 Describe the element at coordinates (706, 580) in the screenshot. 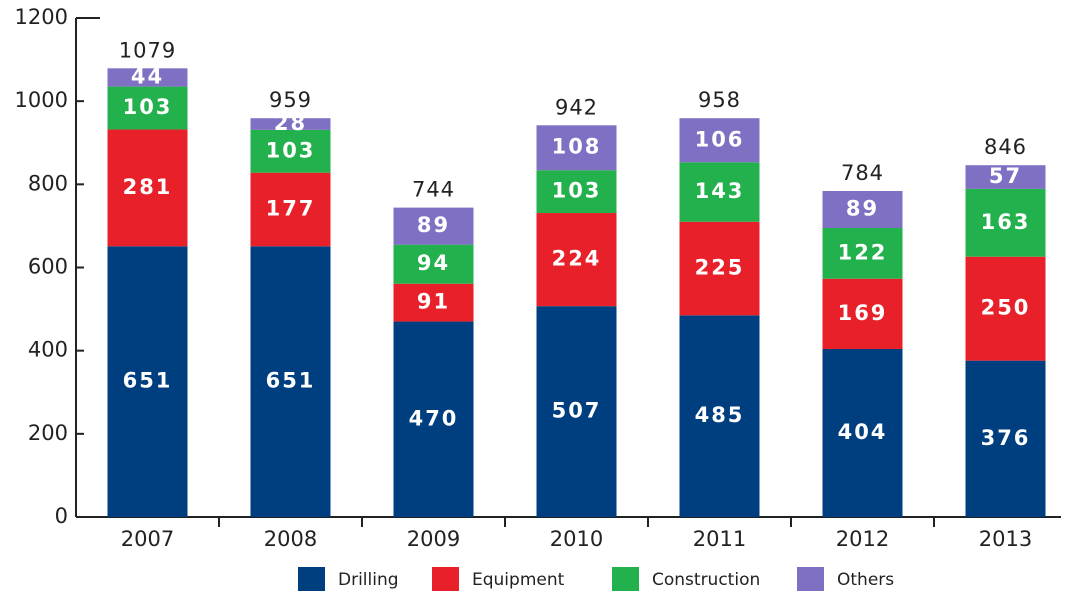

I see `legend-label: Construction` at that location.